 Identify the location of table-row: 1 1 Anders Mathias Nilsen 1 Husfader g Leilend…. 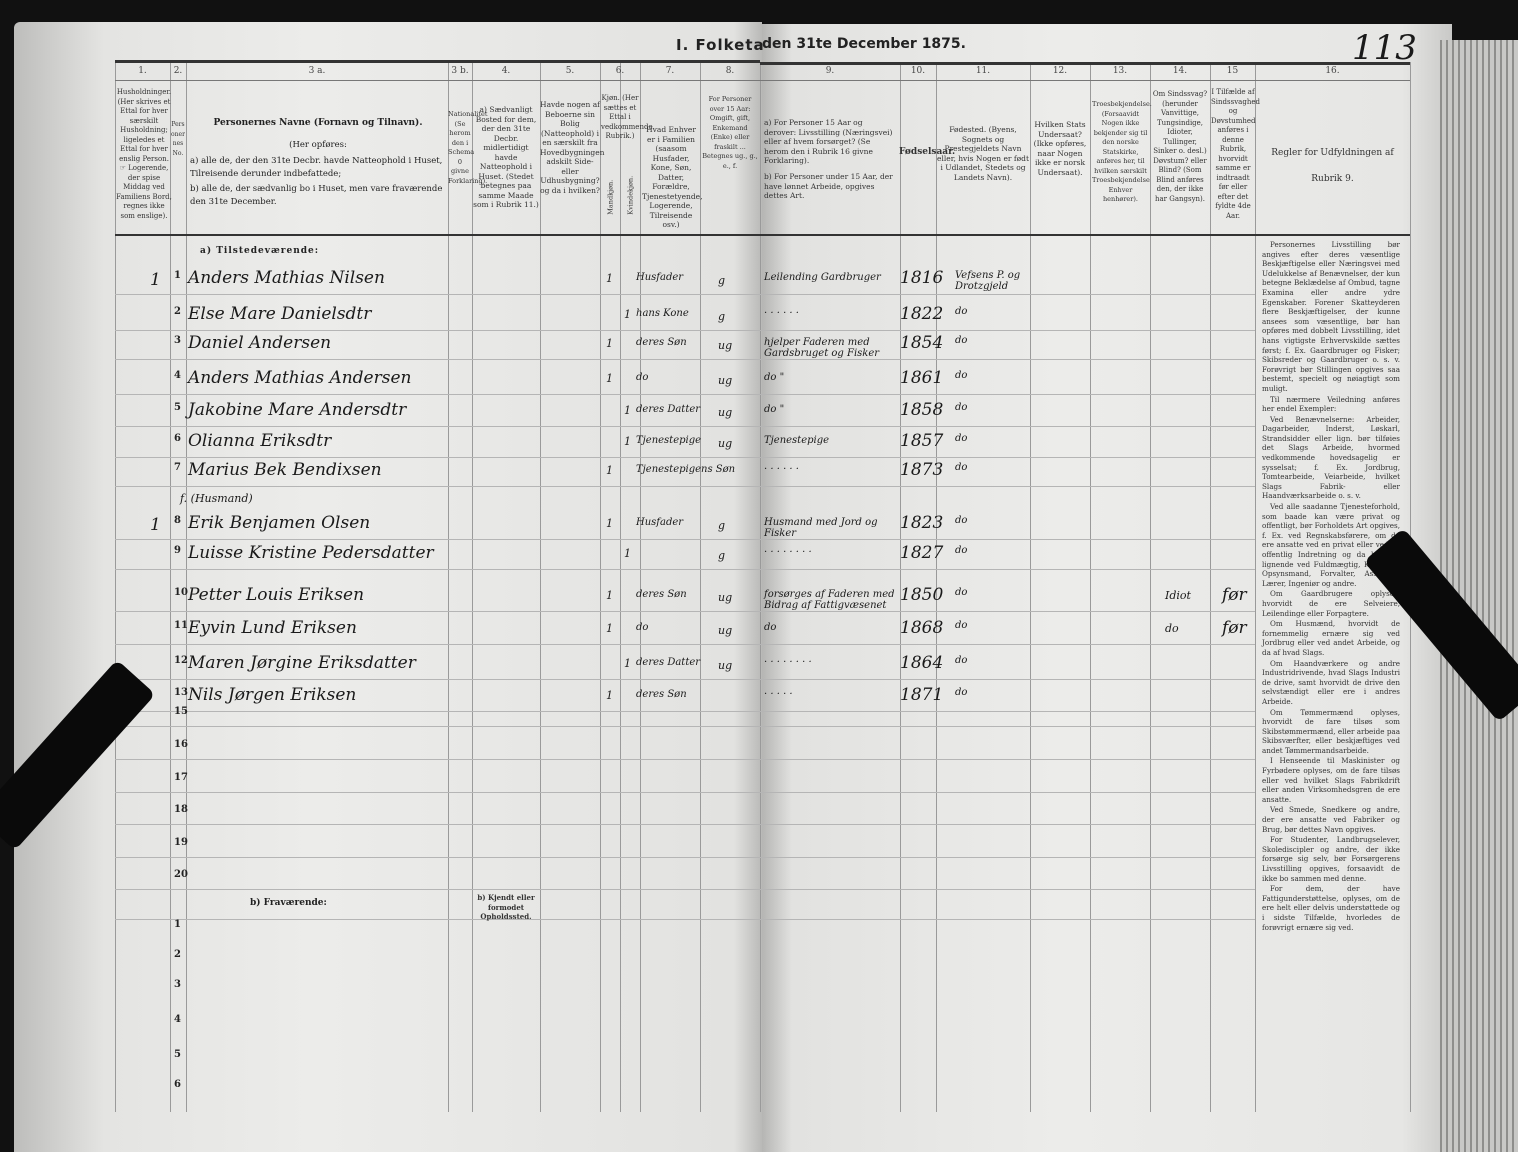
(705, 283).